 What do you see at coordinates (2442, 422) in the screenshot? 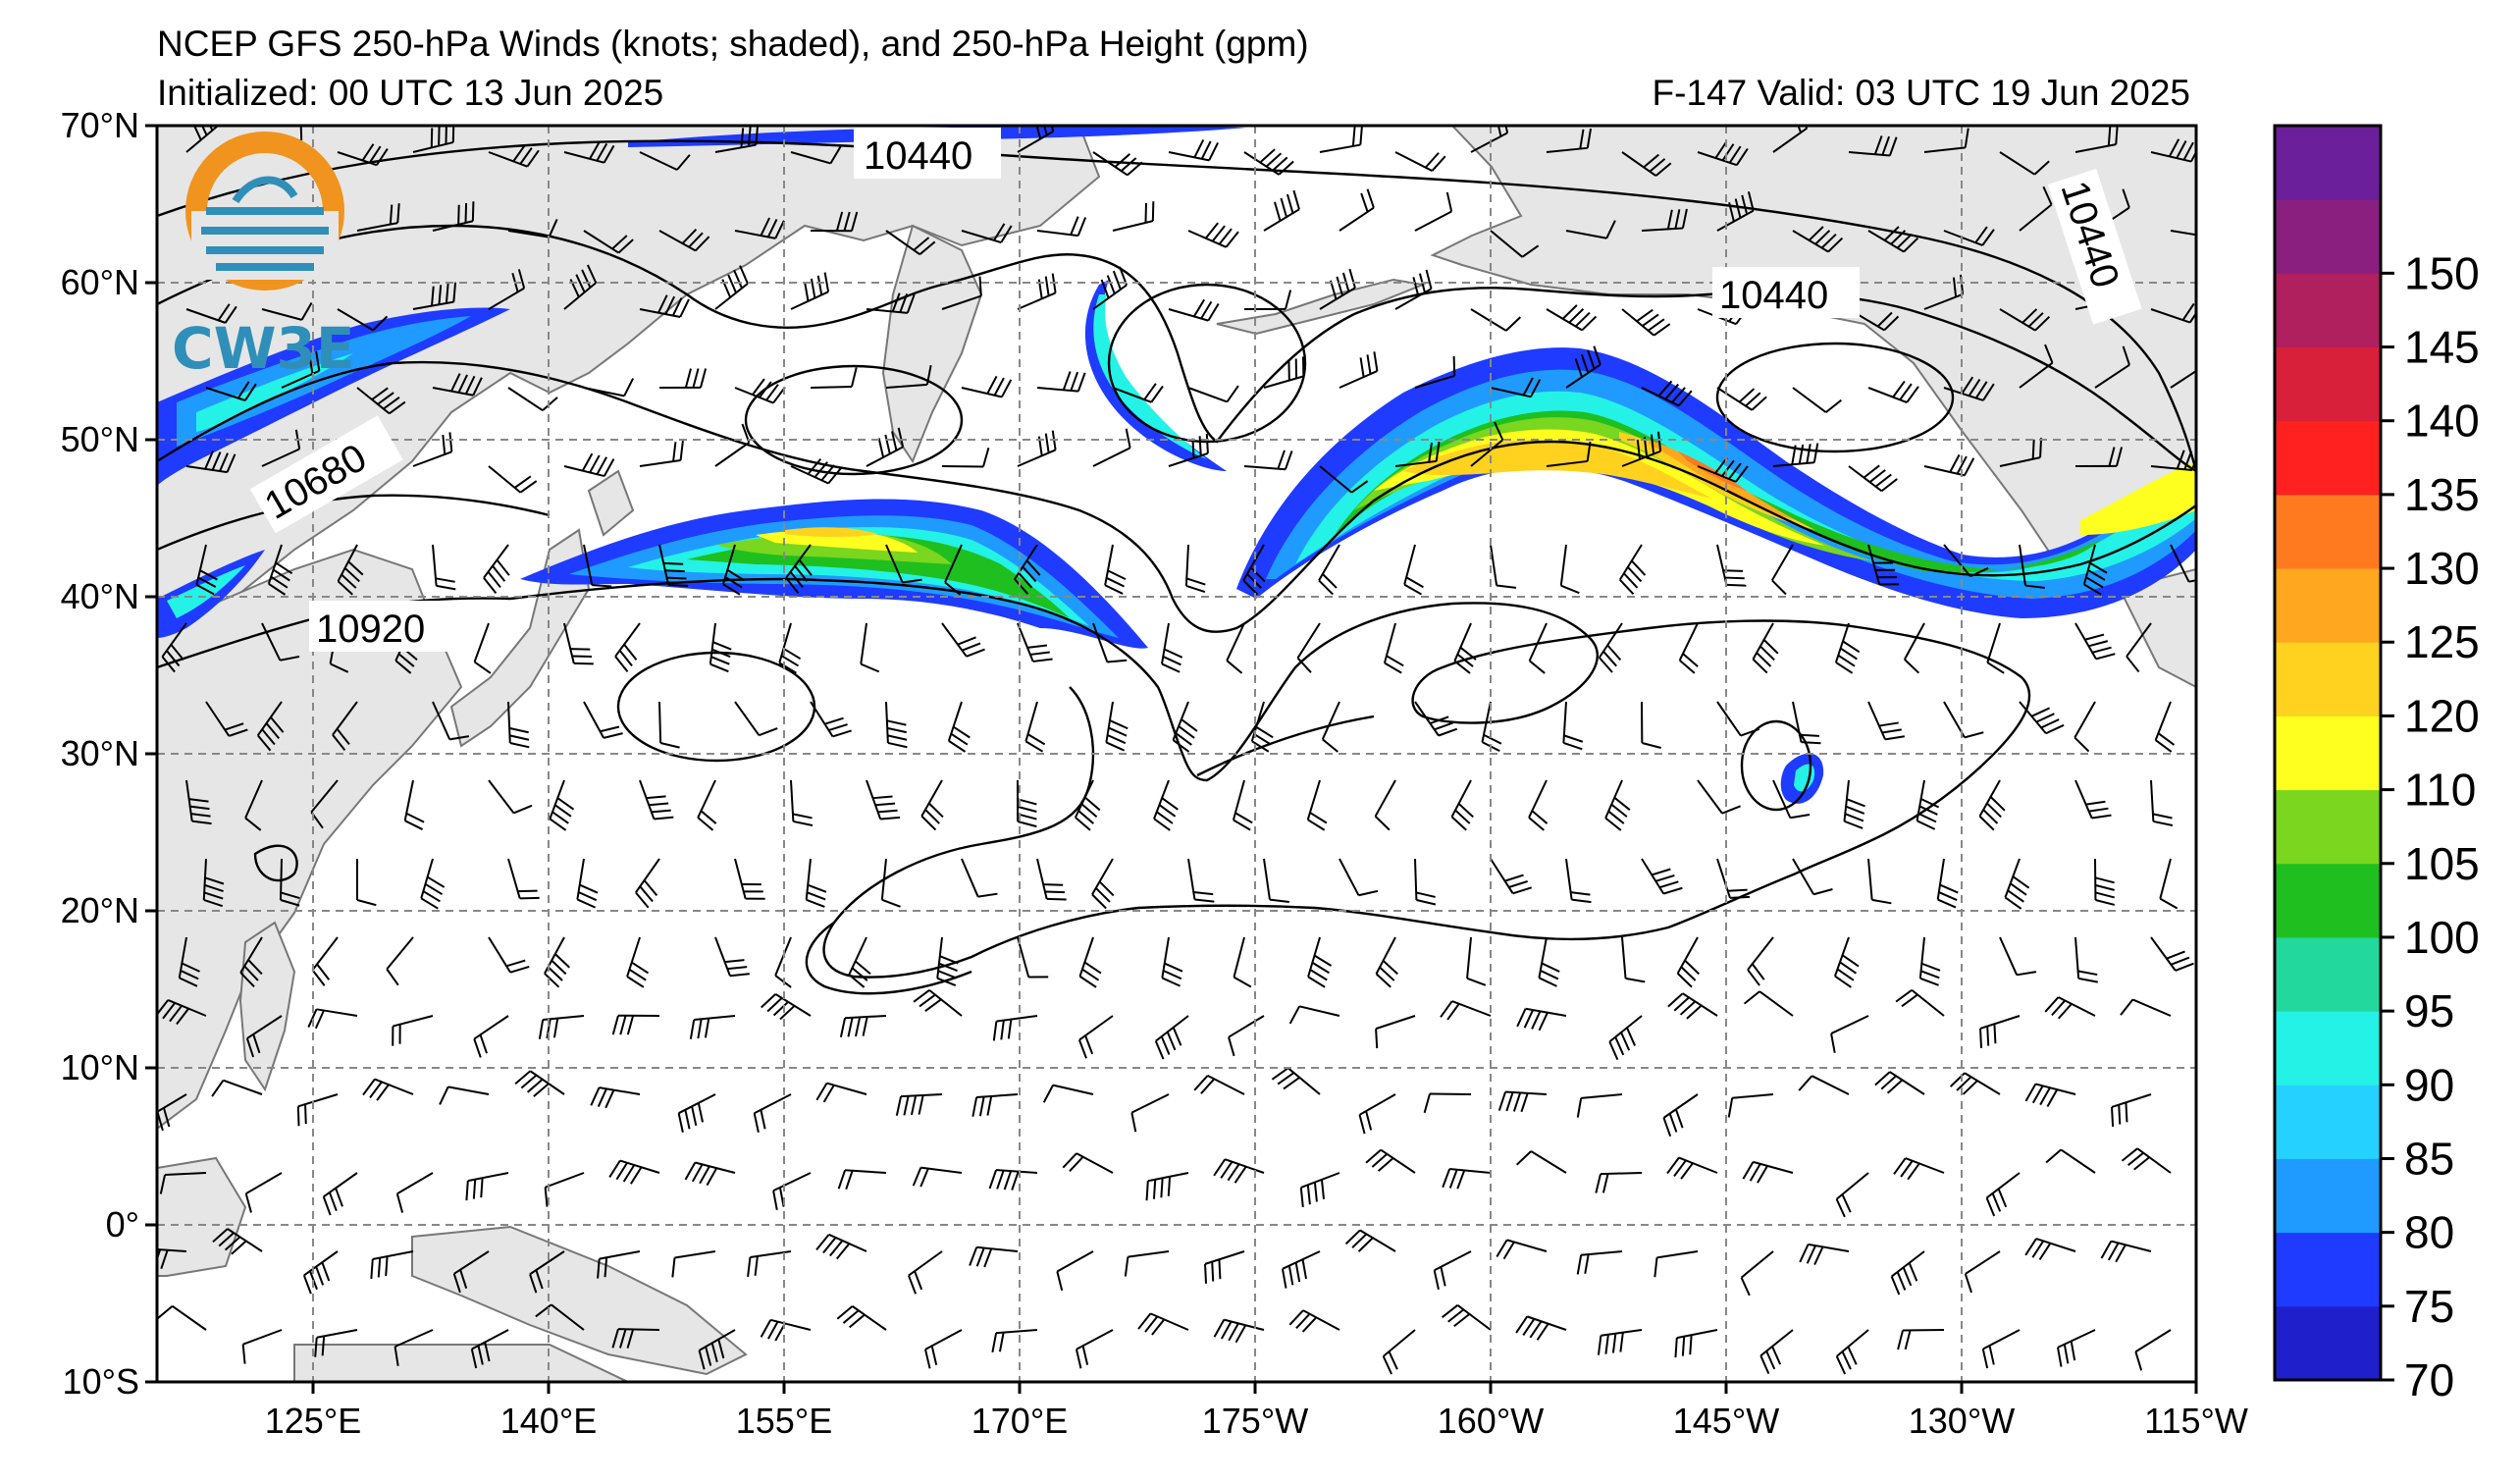
I see `colorbar-label: 140` at bounding box center [2442, 422].